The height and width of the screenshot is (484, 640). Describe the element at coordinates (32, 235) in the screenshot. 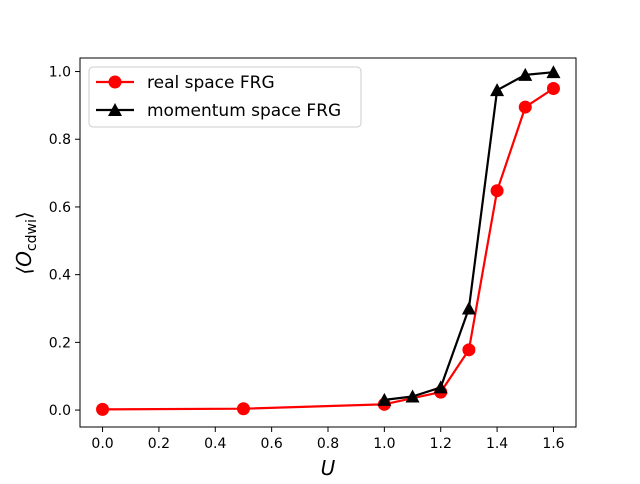

I see `y-axis-label-subscript: cdwi` at that location.